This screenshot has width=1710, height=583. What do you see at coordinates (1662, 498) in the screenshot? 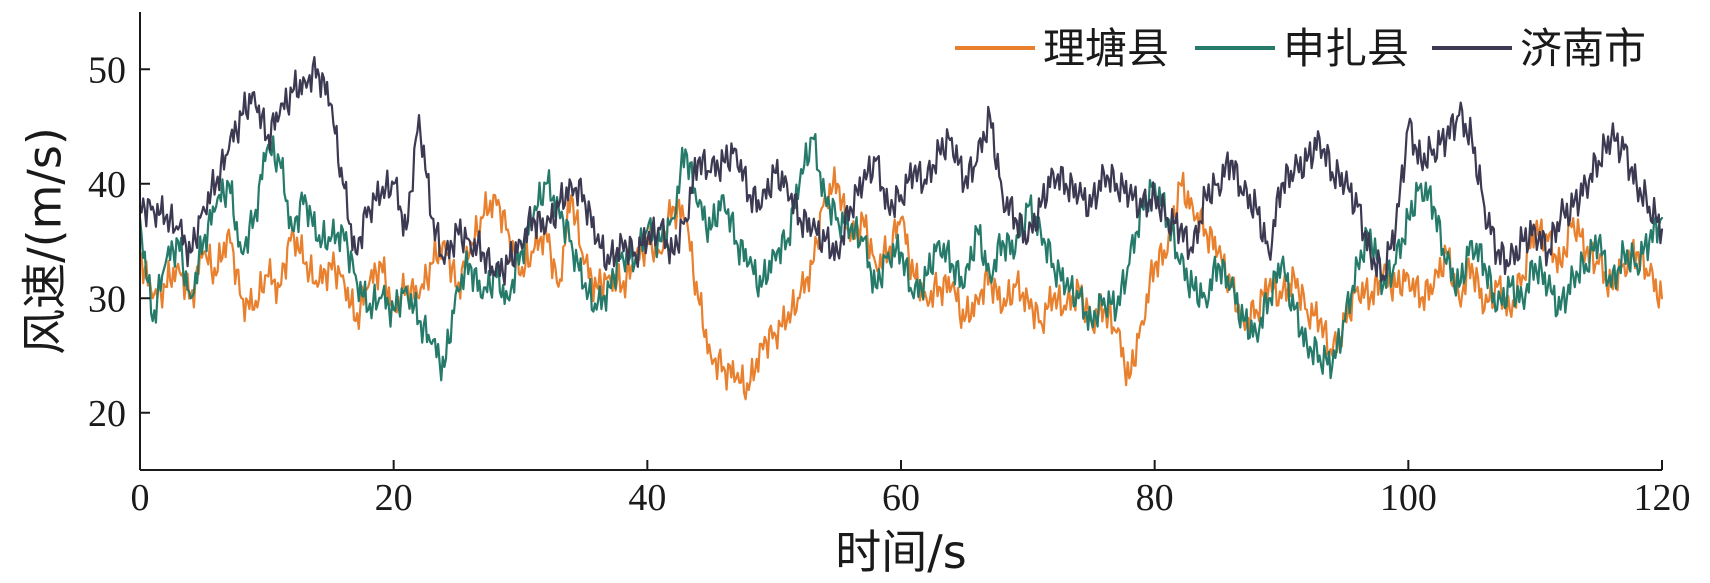
I see `x-tick-label-6: 120` at bounding box center [1662, 498].